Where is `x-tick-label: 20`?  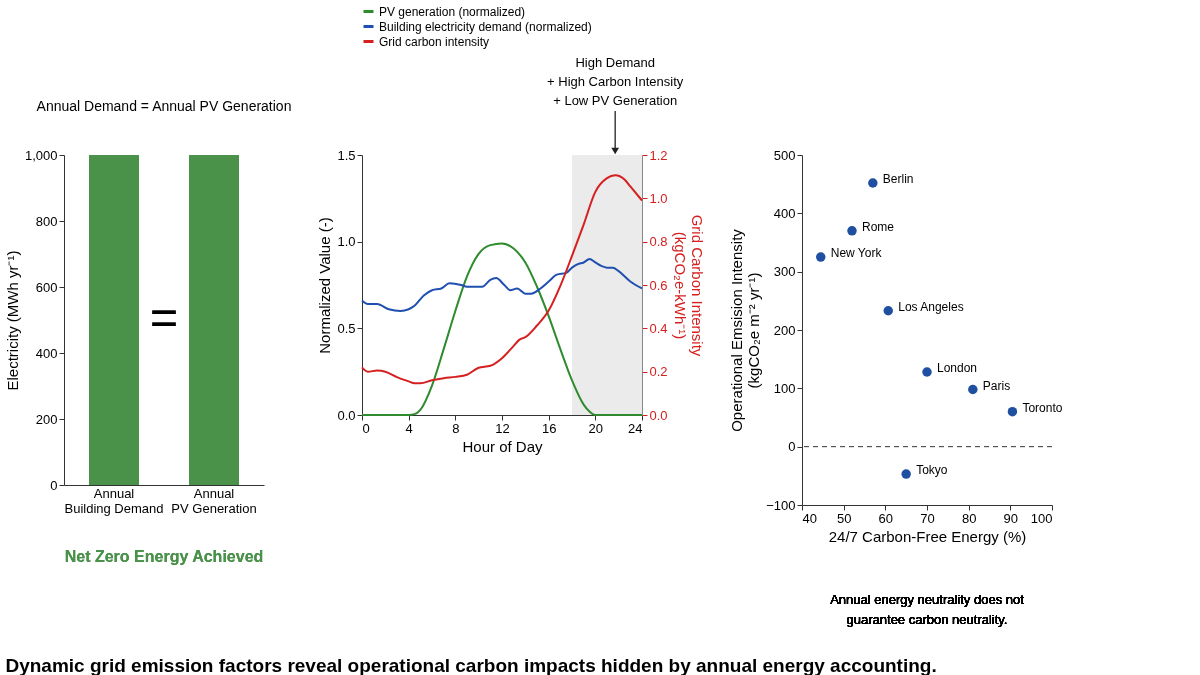 x-tick-label: 20 is located at coordinates (596, 428).